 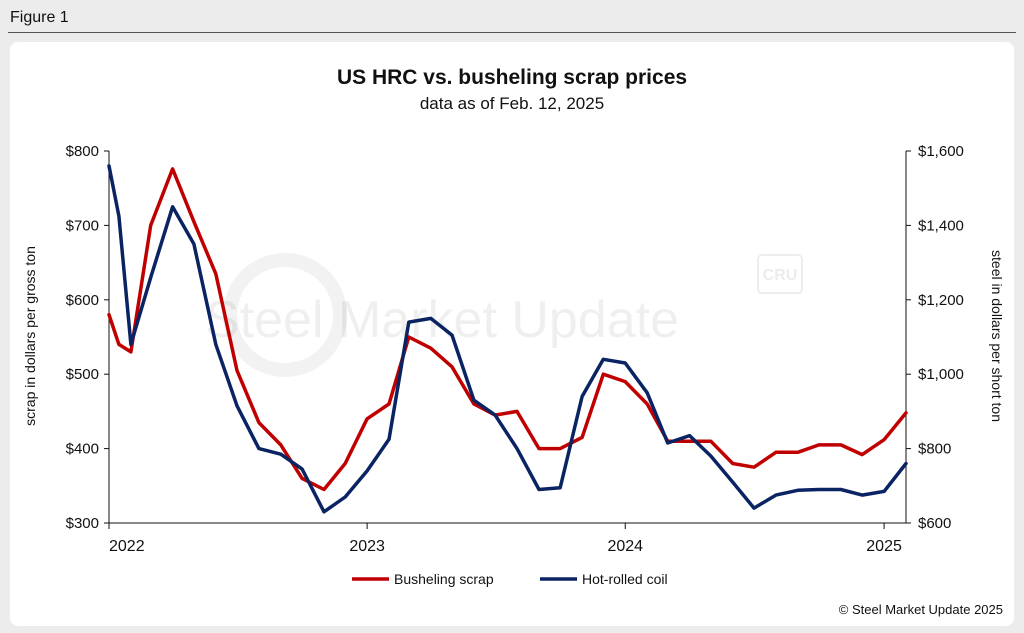 I want to click on watermark-logo-text: Steel Market Update, so click(x=442, y=320).